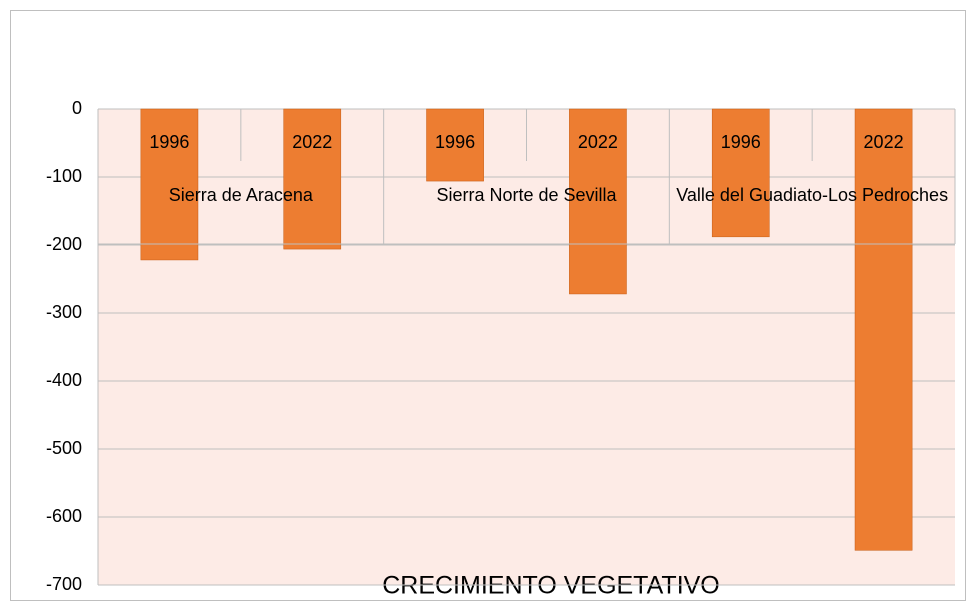 This screenshot has width=972, height=607. I want to click on y-tick-label: -600, so click(64, 516).